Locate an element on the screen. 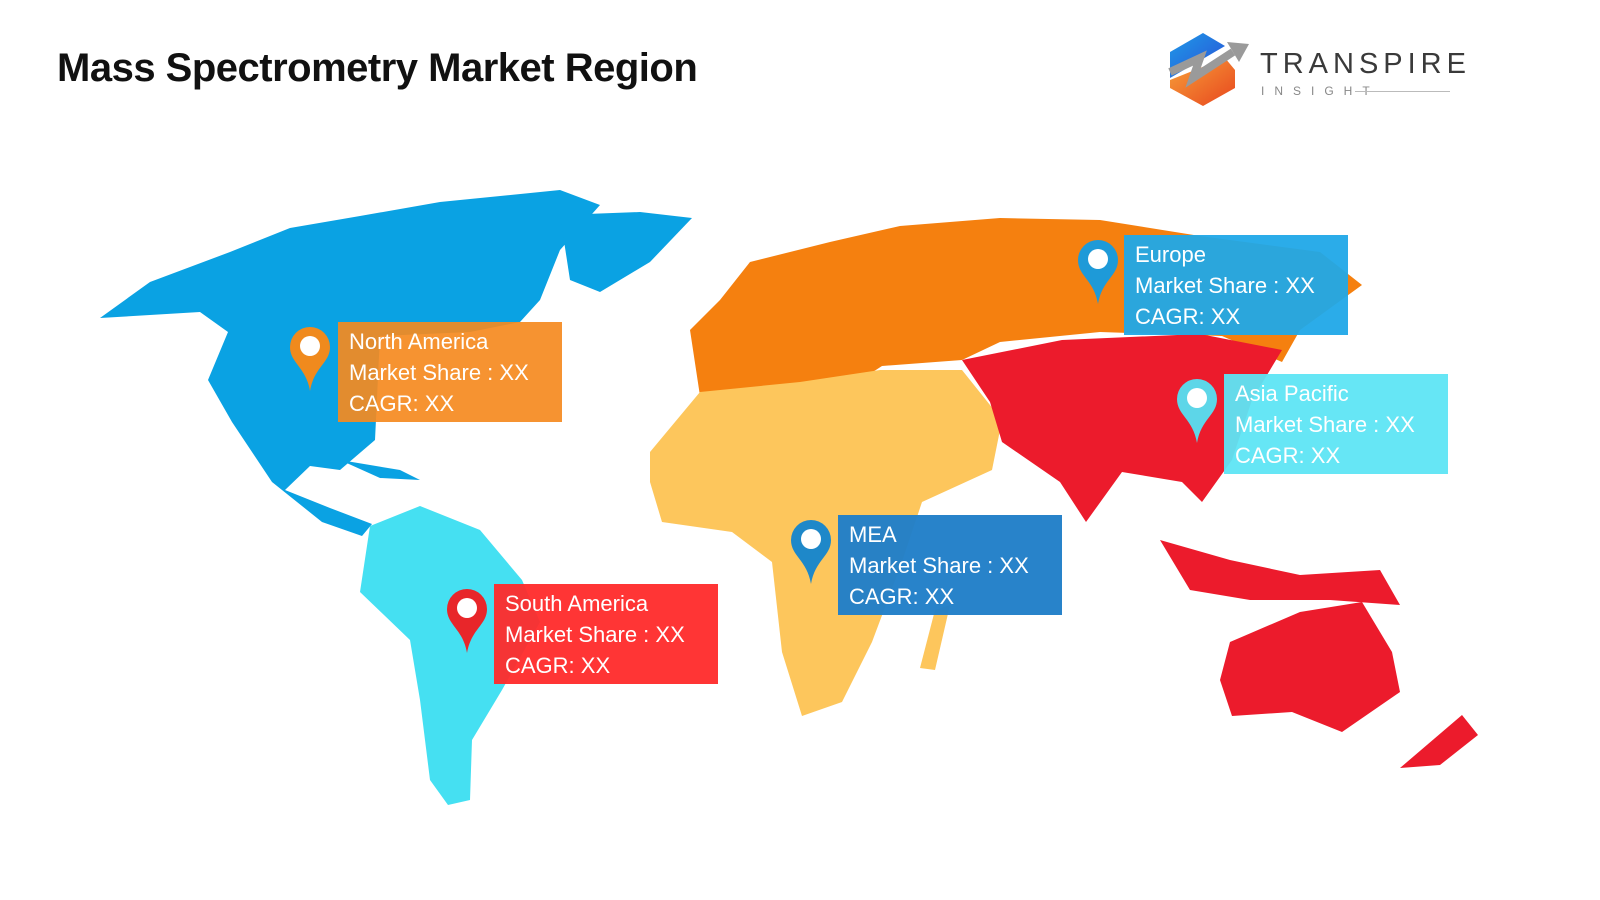  region-name: MEA is located at coordinates (873, 534).